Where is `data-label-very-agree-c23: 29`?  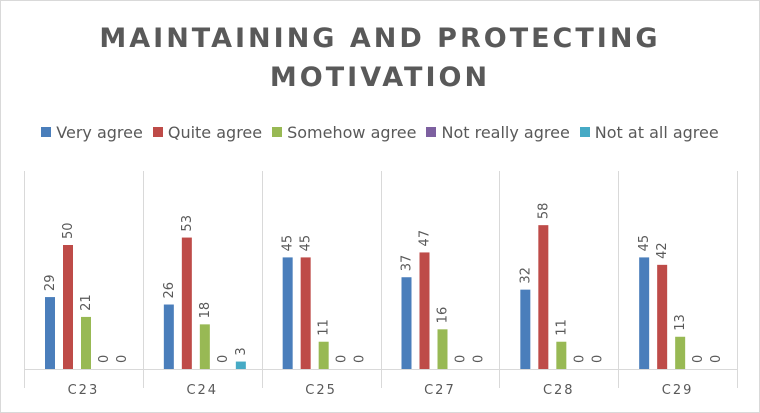
data-label-very-agree-c23: 29 is located at coordinates (50, 283).